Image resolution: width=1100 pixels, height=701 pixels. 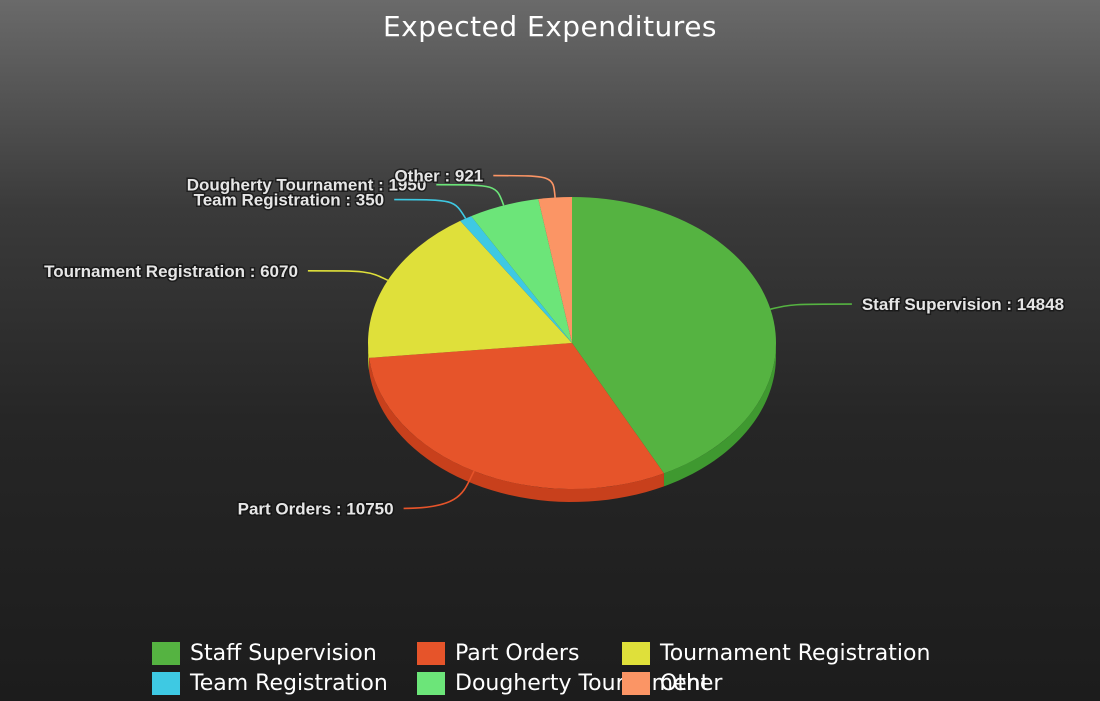 I want to click on legend-item-1: Part Orders, so click(x=519, y=653).